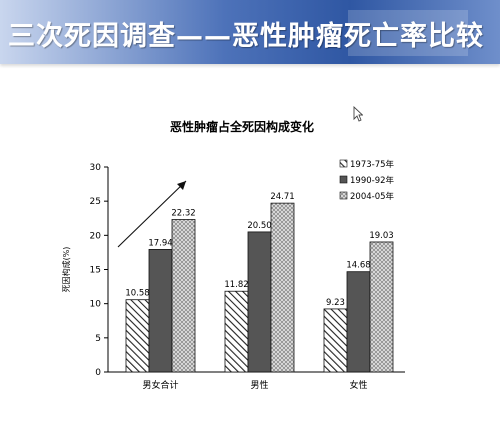 This screenshot has height=428, width=500. I want to click on banner-highlight, so click(408, 33).